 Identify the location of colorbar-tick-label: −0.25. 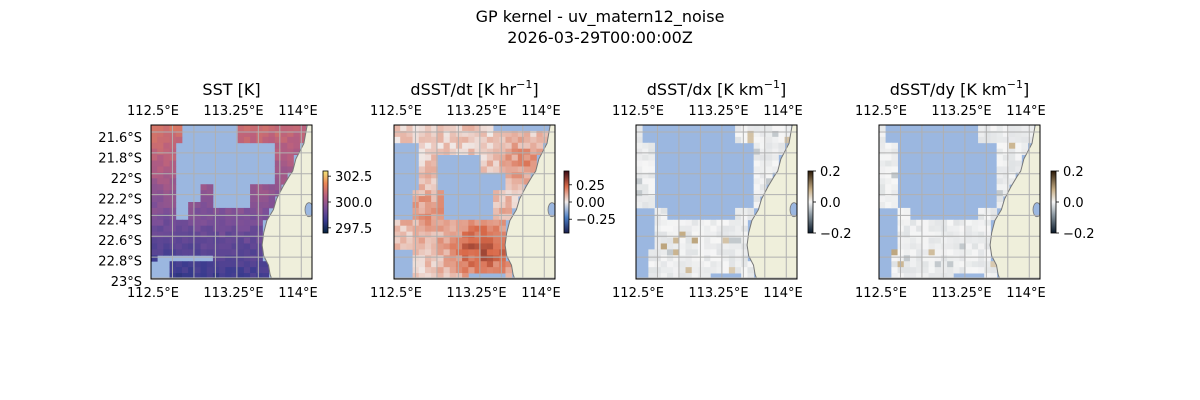
(596, 220).